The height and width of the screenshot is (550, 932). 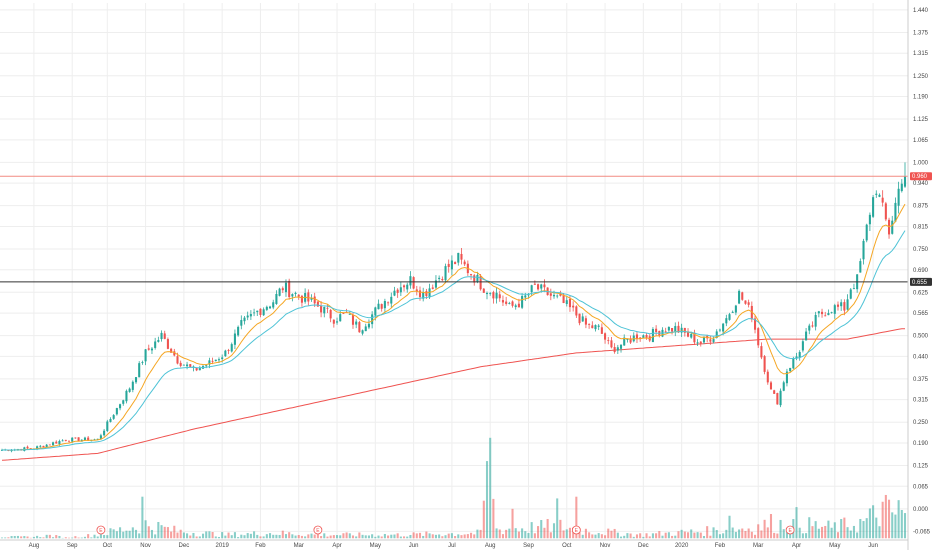 I want to click on y-tick-label: 0.940, so click(x=921, y=184).